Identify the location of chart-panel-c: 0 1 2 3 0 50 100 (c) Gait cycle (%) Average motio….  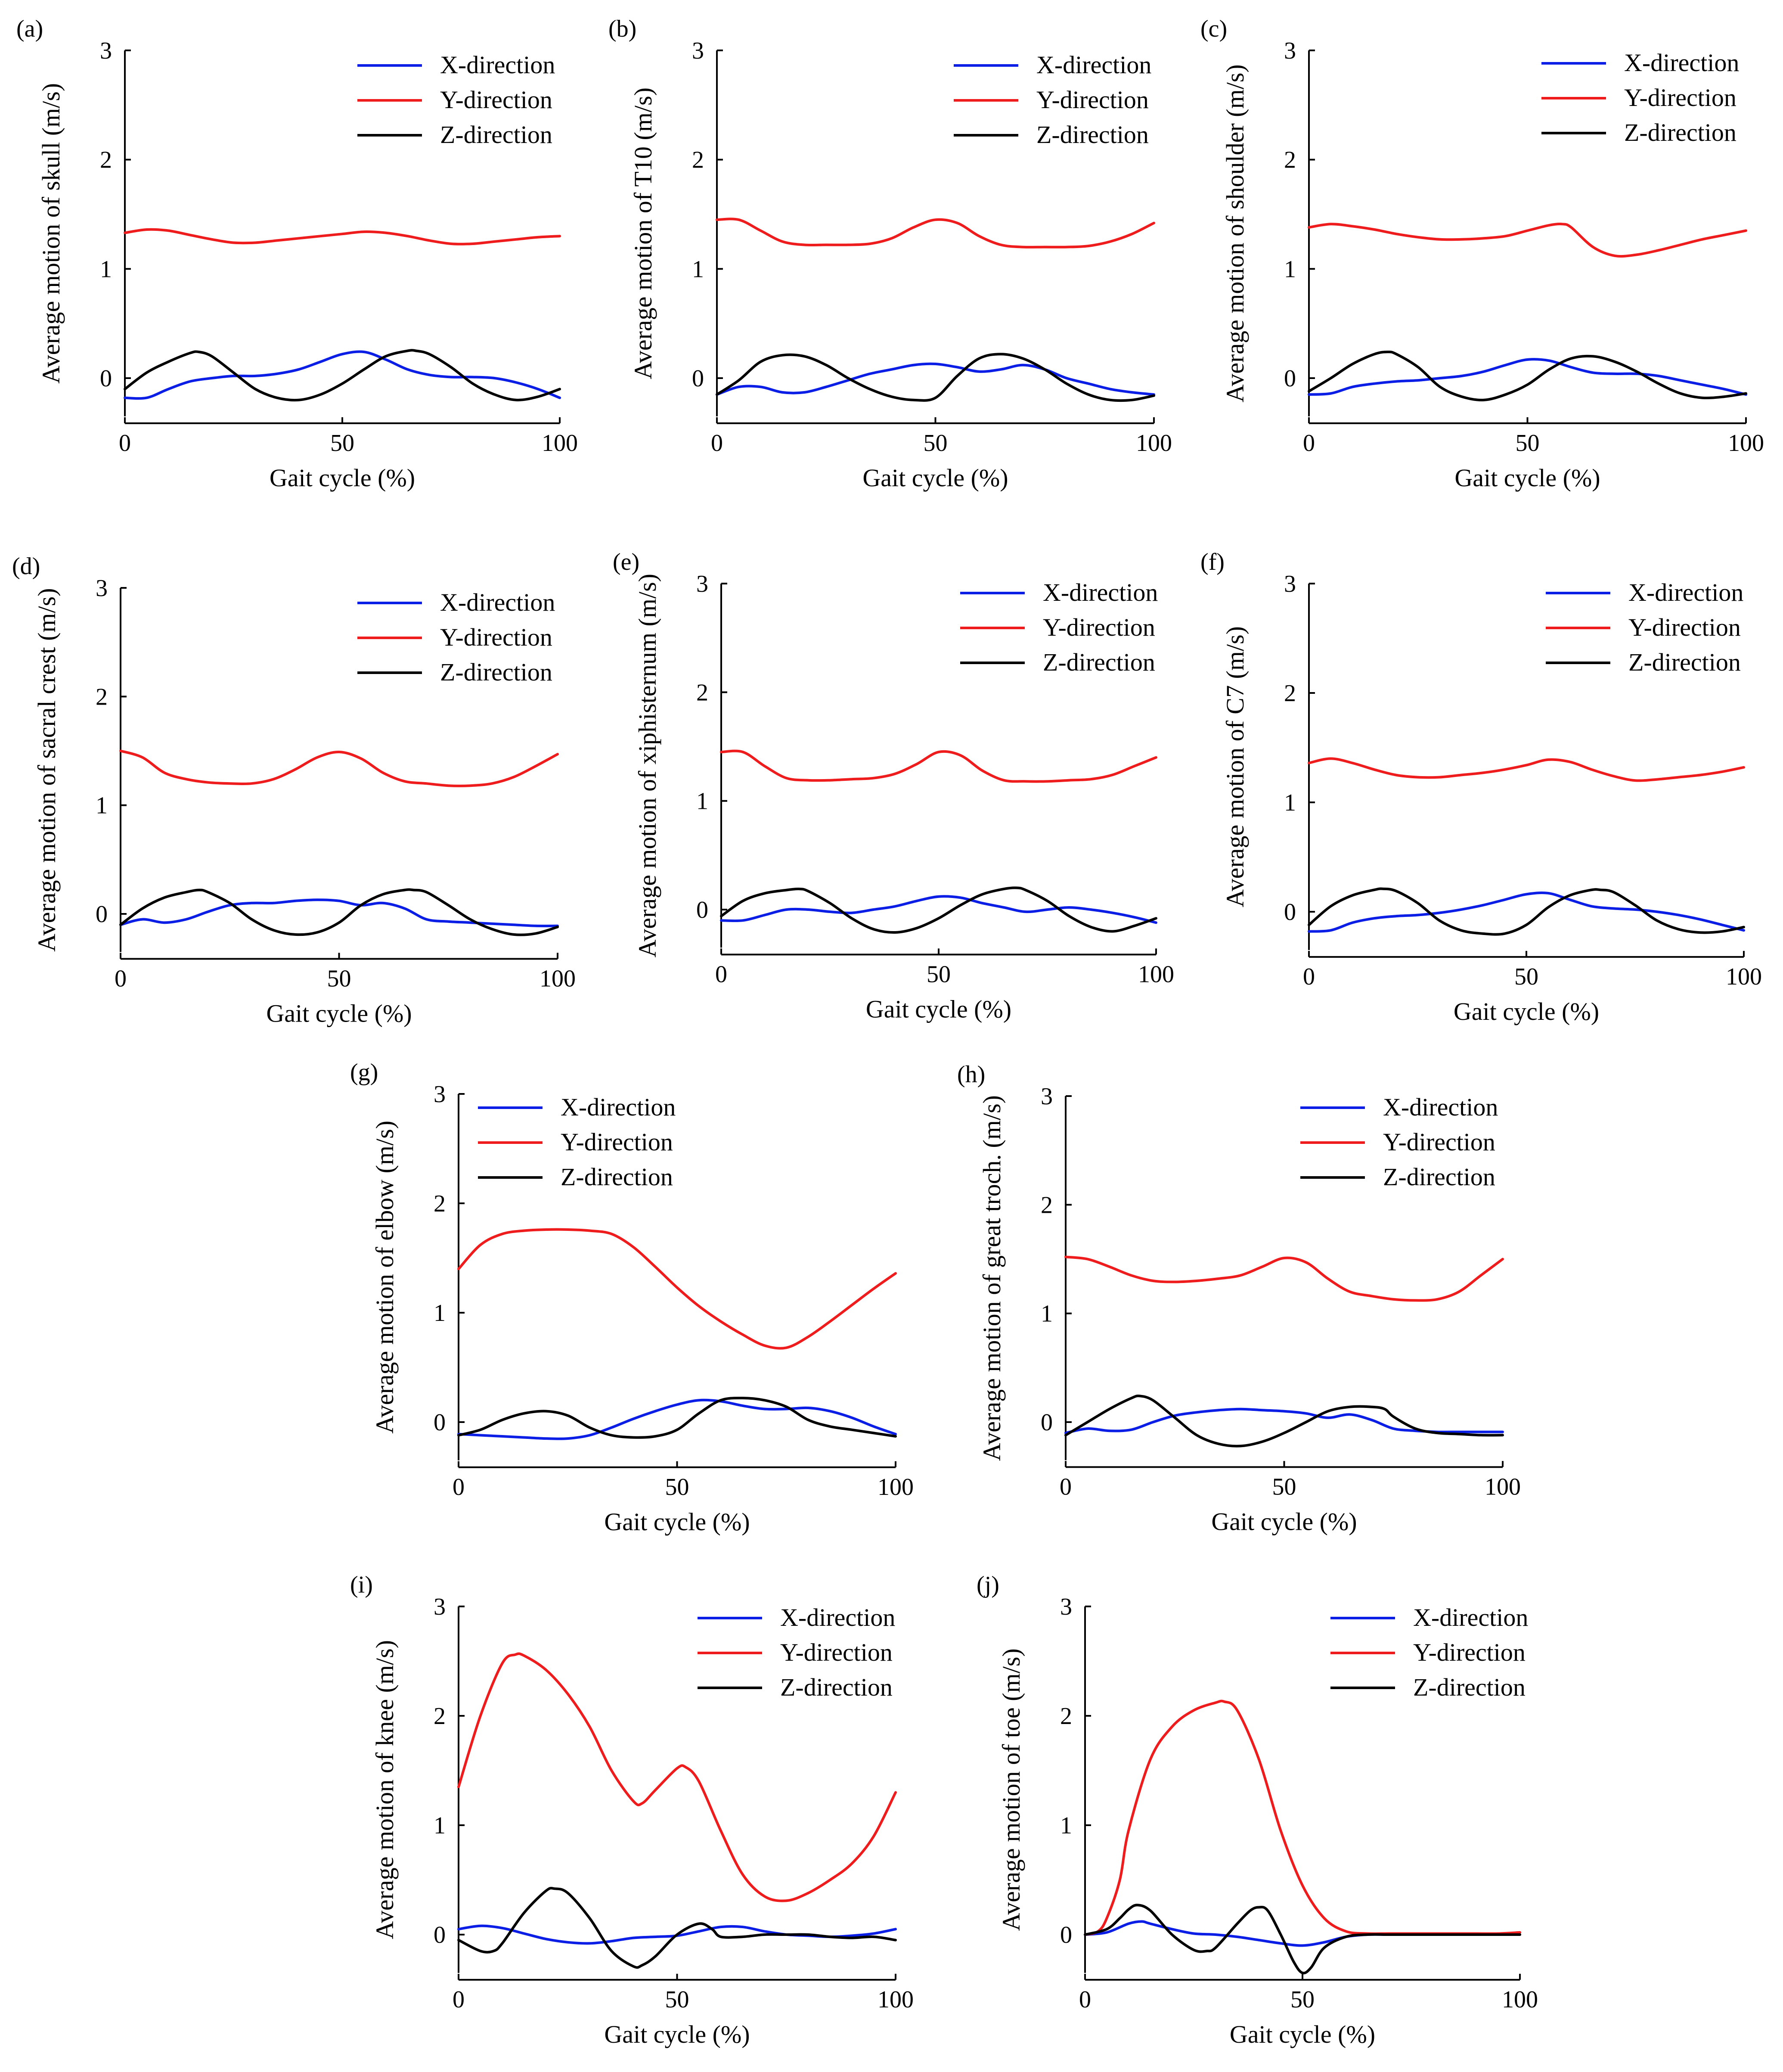
(1482, 254).